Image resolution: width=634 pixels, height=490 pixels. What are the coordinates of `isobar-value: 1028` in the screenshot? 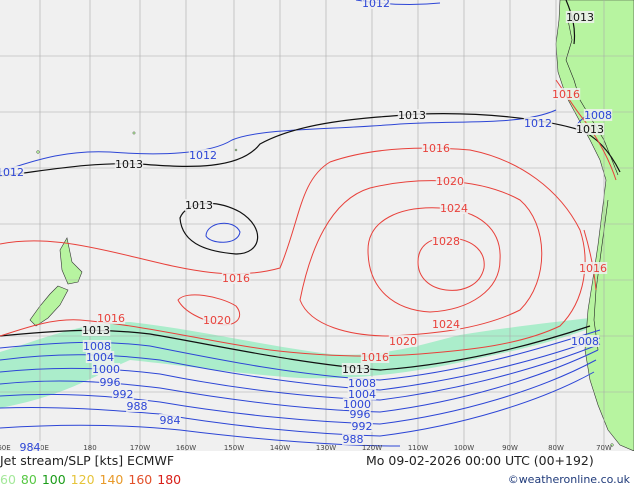 It's located at (446, 241).